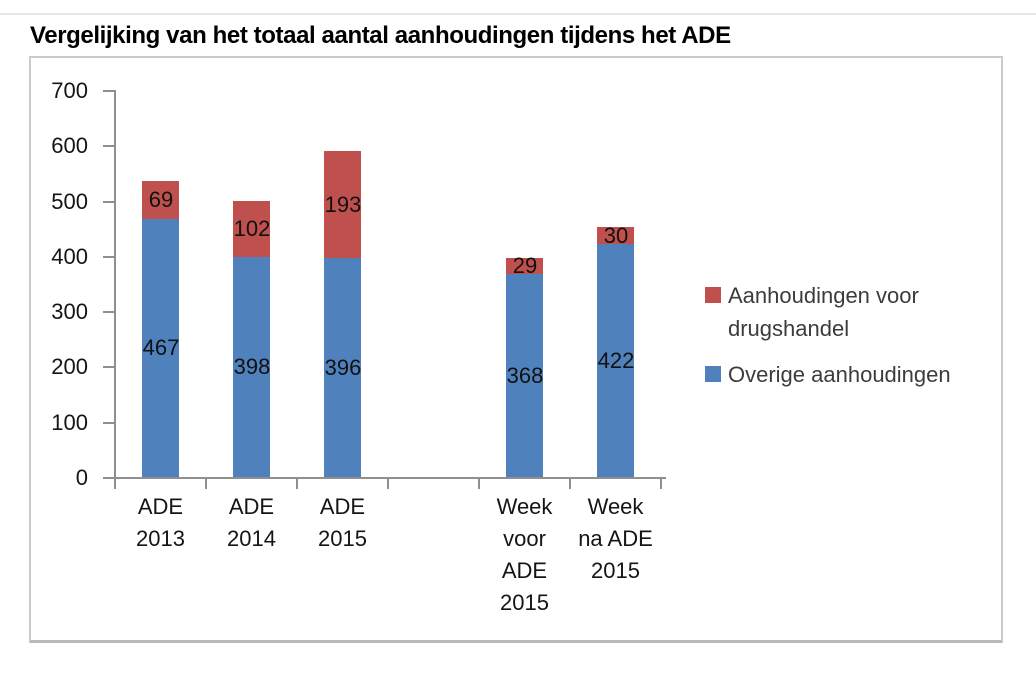 This screenshot has height=674, width=1036. Describe the element at coordinates (384, 478) in the screenshot. I see `x-axis-line` at that location.